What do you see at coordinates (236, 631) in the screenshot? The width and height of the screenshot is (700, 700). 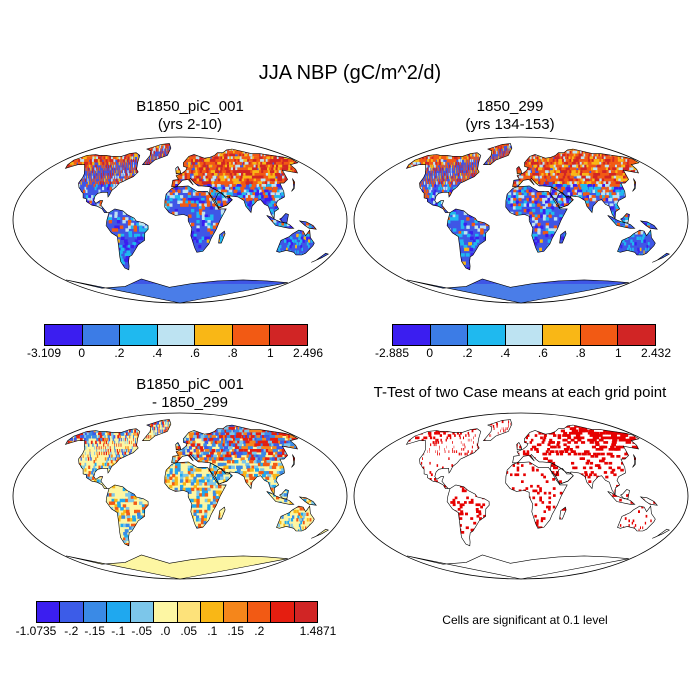 I see `colorbar-tick-label: .15` at bounding box center [236, 631].